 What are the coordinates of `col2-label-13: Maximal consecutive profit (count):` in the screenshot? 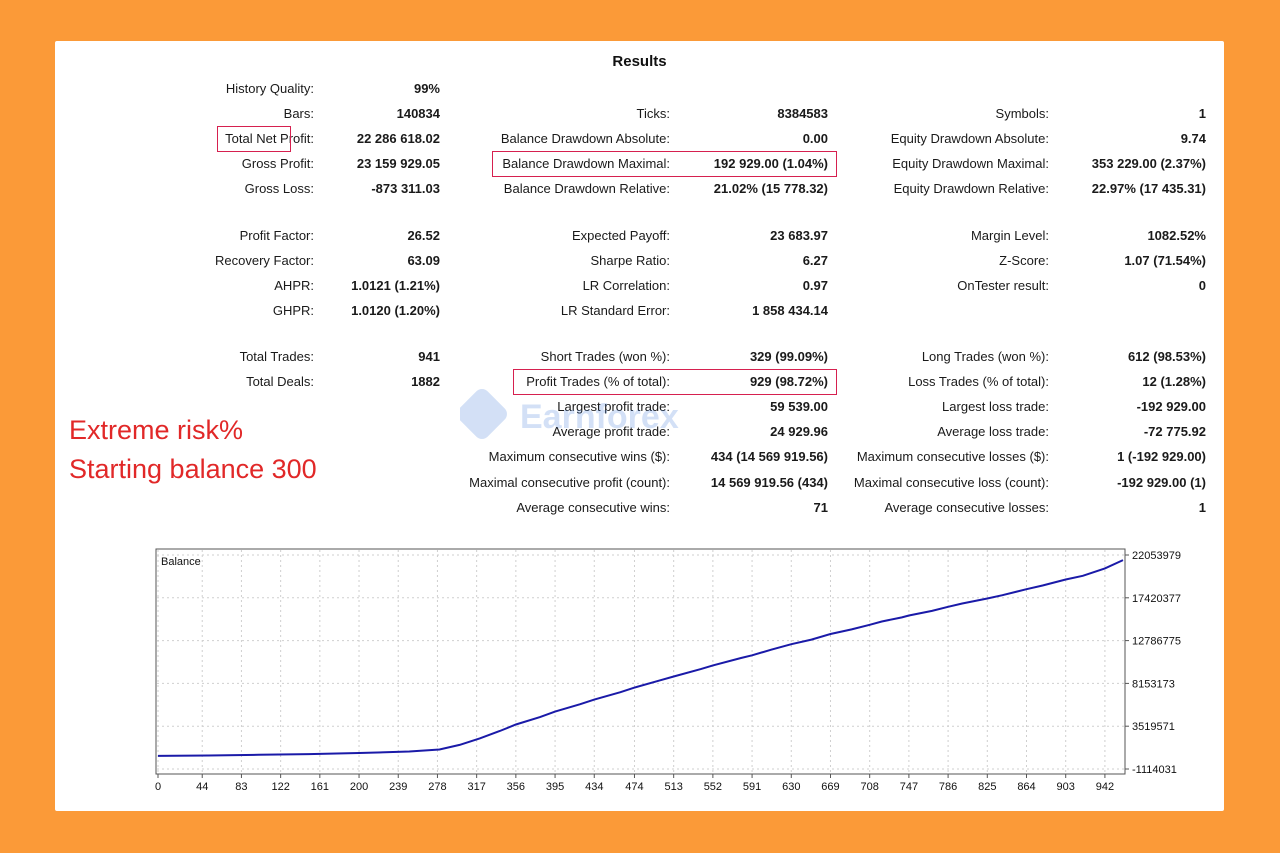 It's located at (569, 482).